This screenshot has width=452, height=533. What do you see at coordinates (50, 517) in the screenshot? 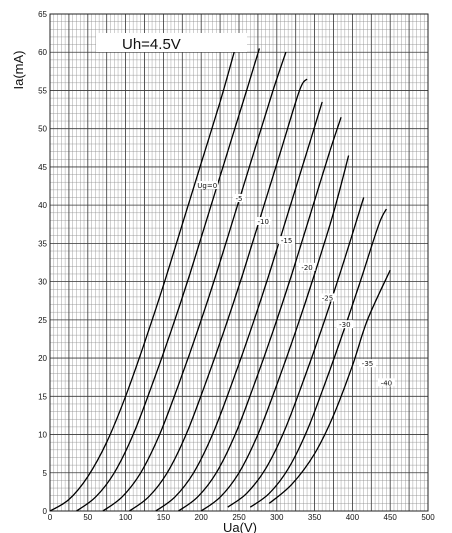
I see `x-tick-label: 0` at bounding box center [50, 517].